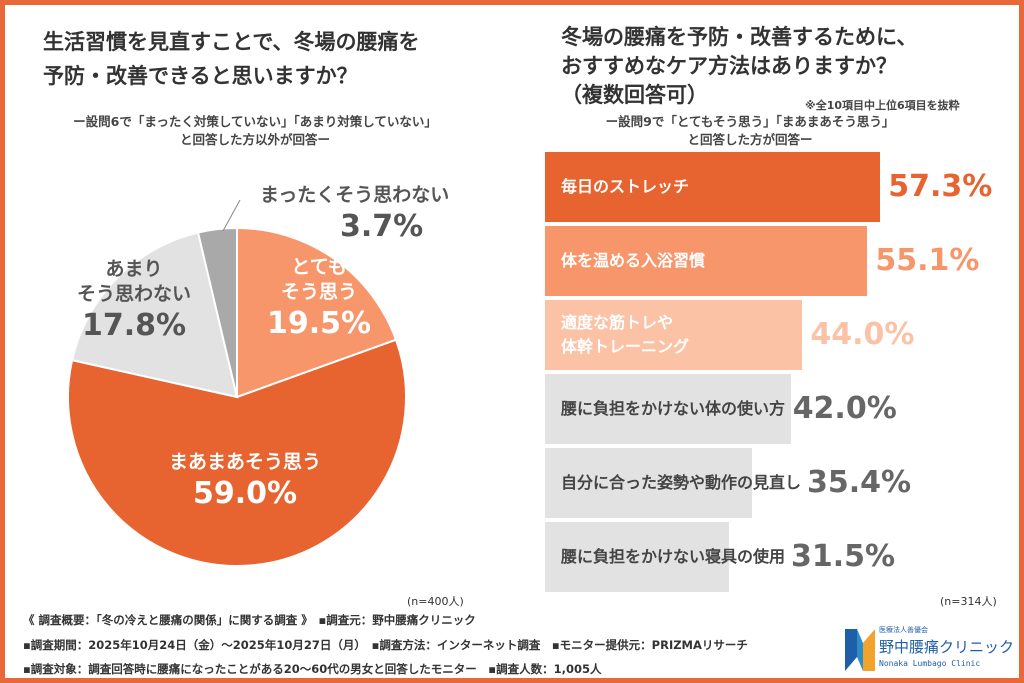 The width and height of the screenshot is (1024, 683). I want to click on bar-label-line: 腰に負担をかけない体の使い方, so click(673, 408).